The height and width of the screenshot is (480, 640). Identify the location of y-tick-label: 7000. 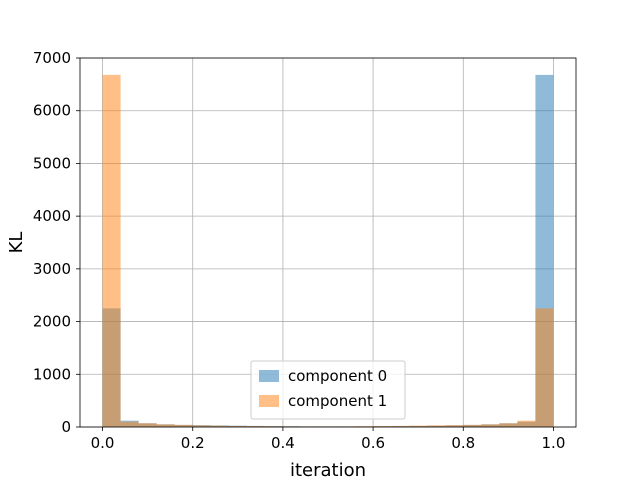
(52, 58).